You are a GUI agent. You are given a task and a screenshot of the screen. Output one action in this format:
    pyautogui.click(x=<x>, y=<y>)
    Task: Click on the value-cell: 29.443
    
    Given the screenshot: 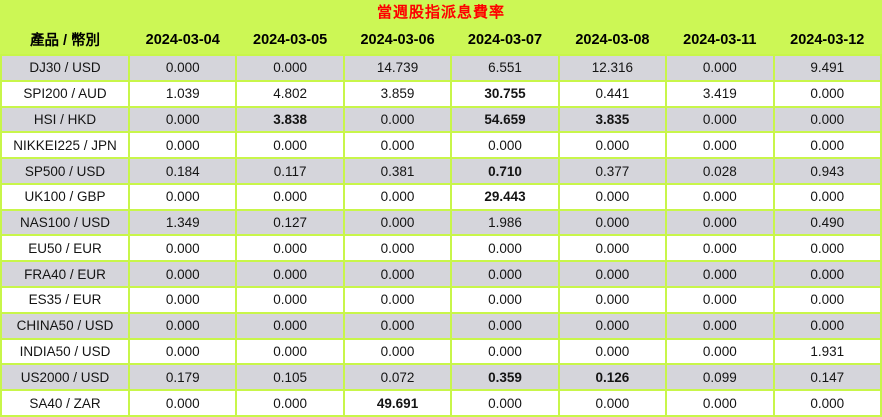 What is the action you would take?
    pyautogui.click(x=505, y=196)
    